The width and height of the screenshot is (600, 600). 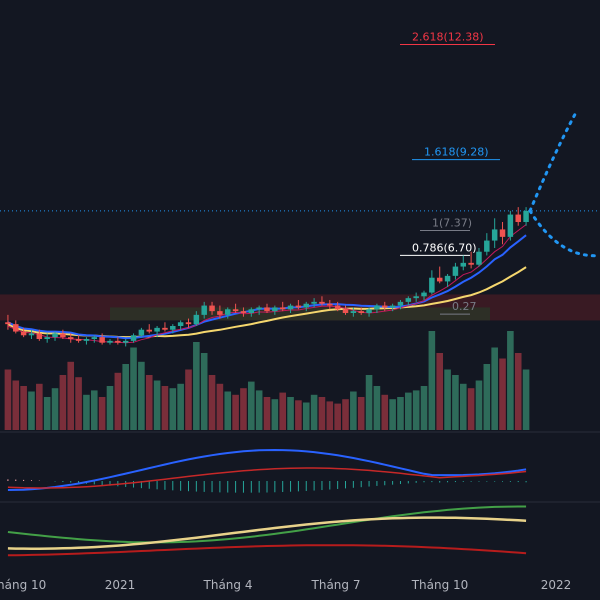 What do you see at coordinates (456, 152) in the screenshot?
I see `fib-label-1.618: 1.618(9.28)` at bounding box center [456, 152].